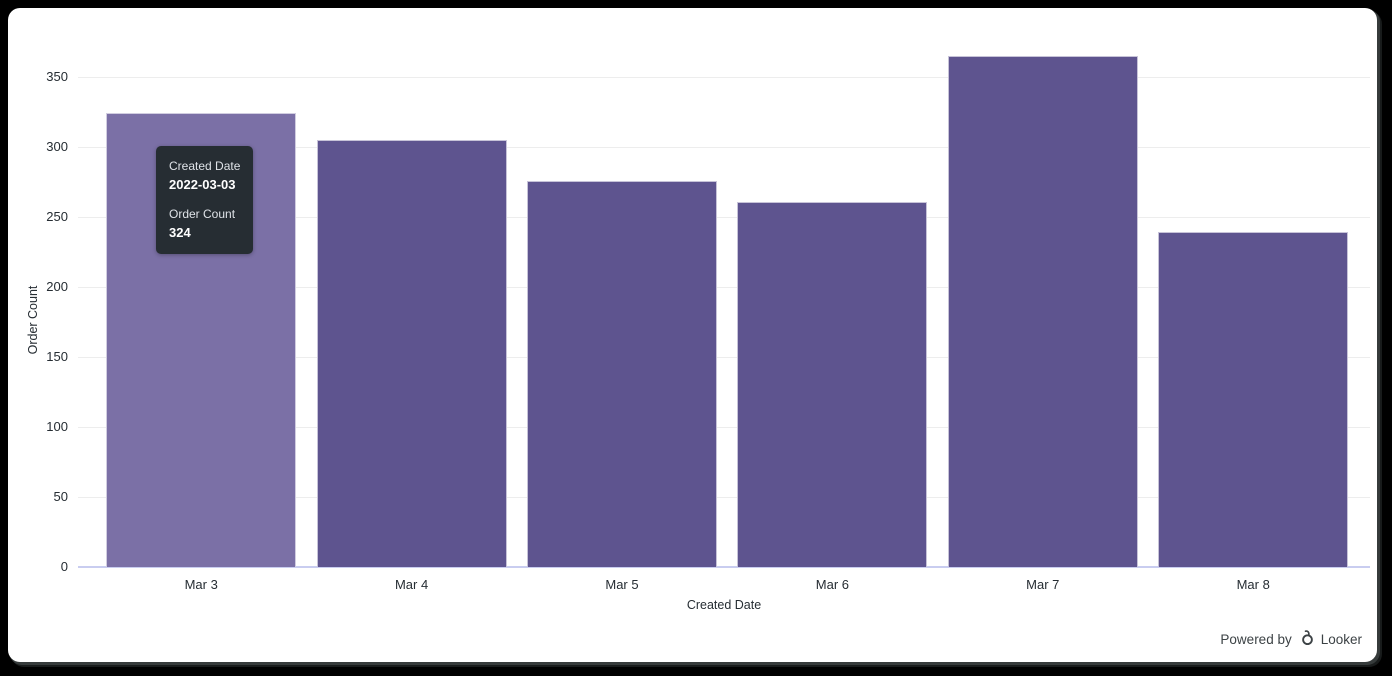  Describe the element at coordinates (622, 584) in the screenshot. I see `x-tick-label-mar-5: Mar 5` at that location.